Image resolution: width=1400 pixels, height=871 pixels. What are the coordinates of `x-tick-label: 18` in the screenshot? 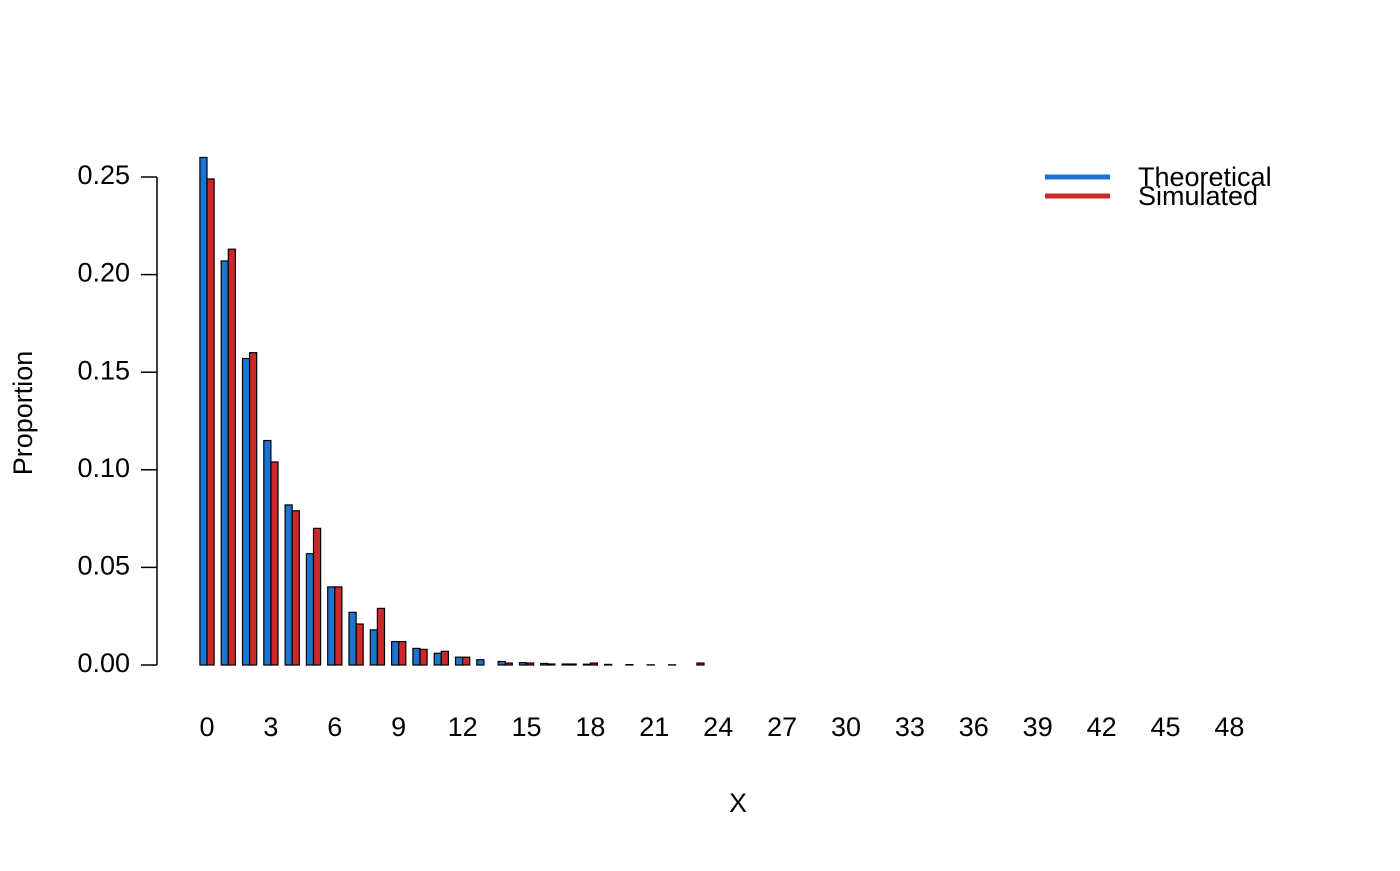 It's located at (590, 727).